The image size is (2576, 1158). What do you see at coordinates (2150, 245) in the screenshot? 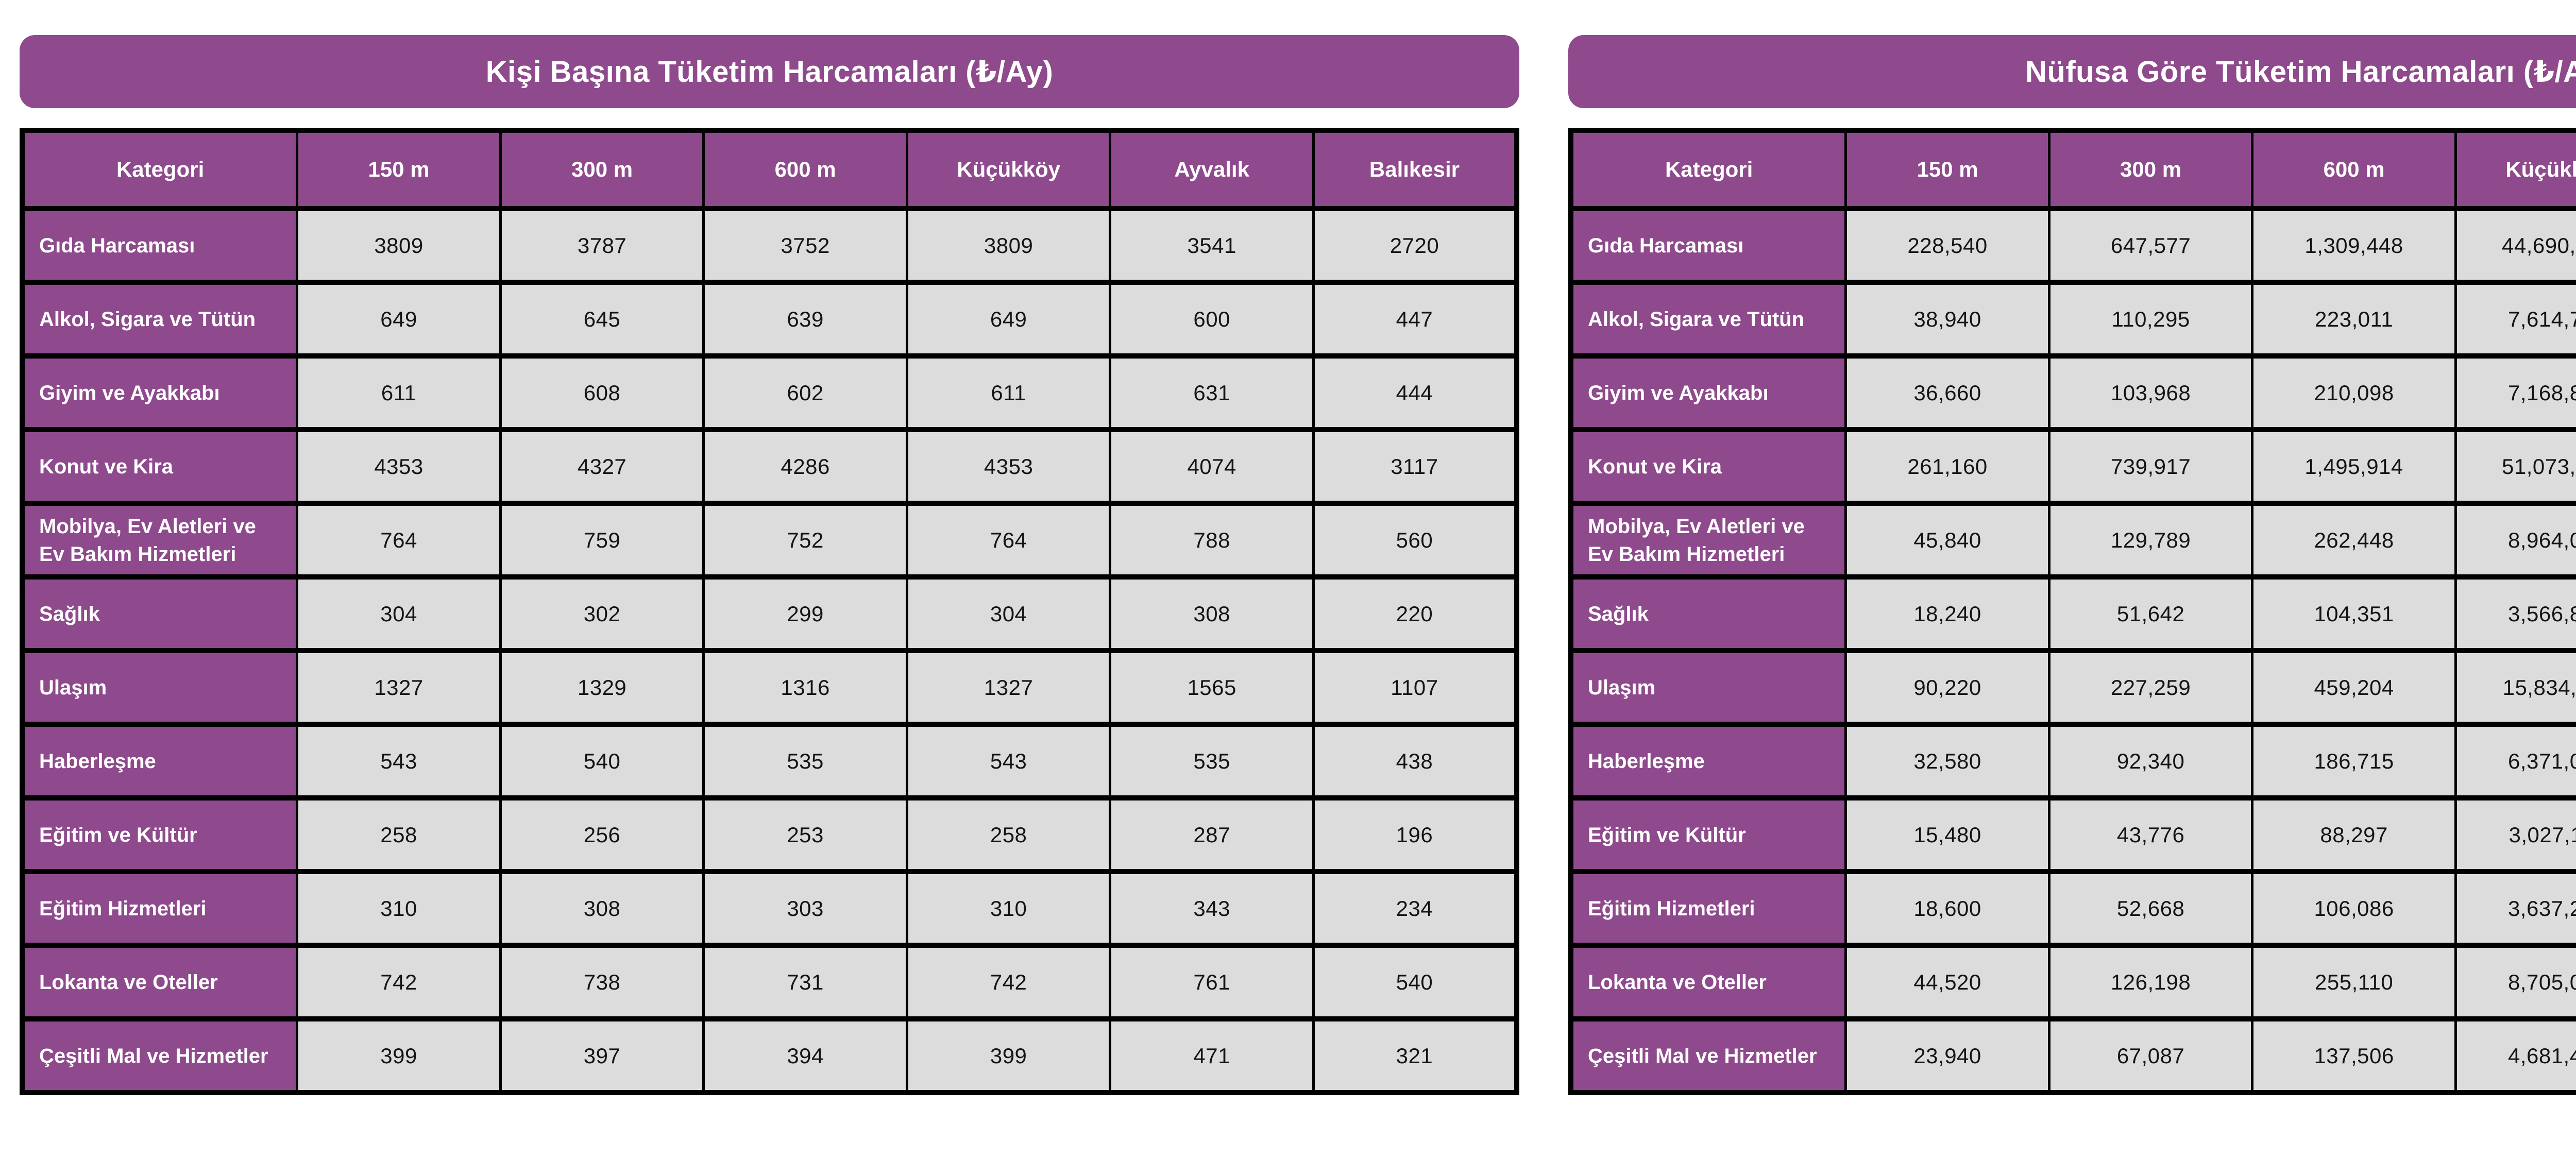
I see `value-cell: 647,577` at bounding box center [2150, 245].